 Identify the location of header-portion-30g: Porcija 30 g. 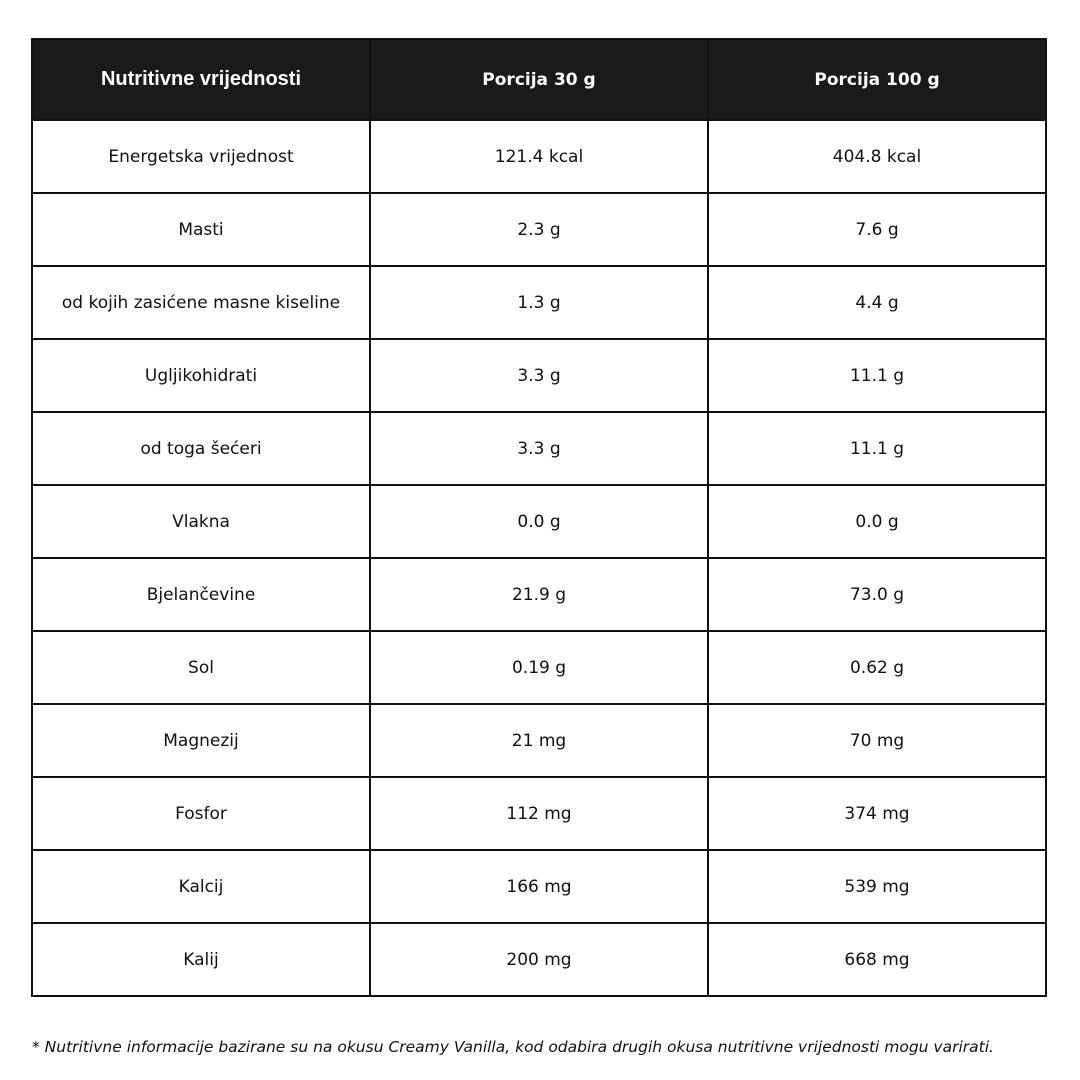
(539, 79).